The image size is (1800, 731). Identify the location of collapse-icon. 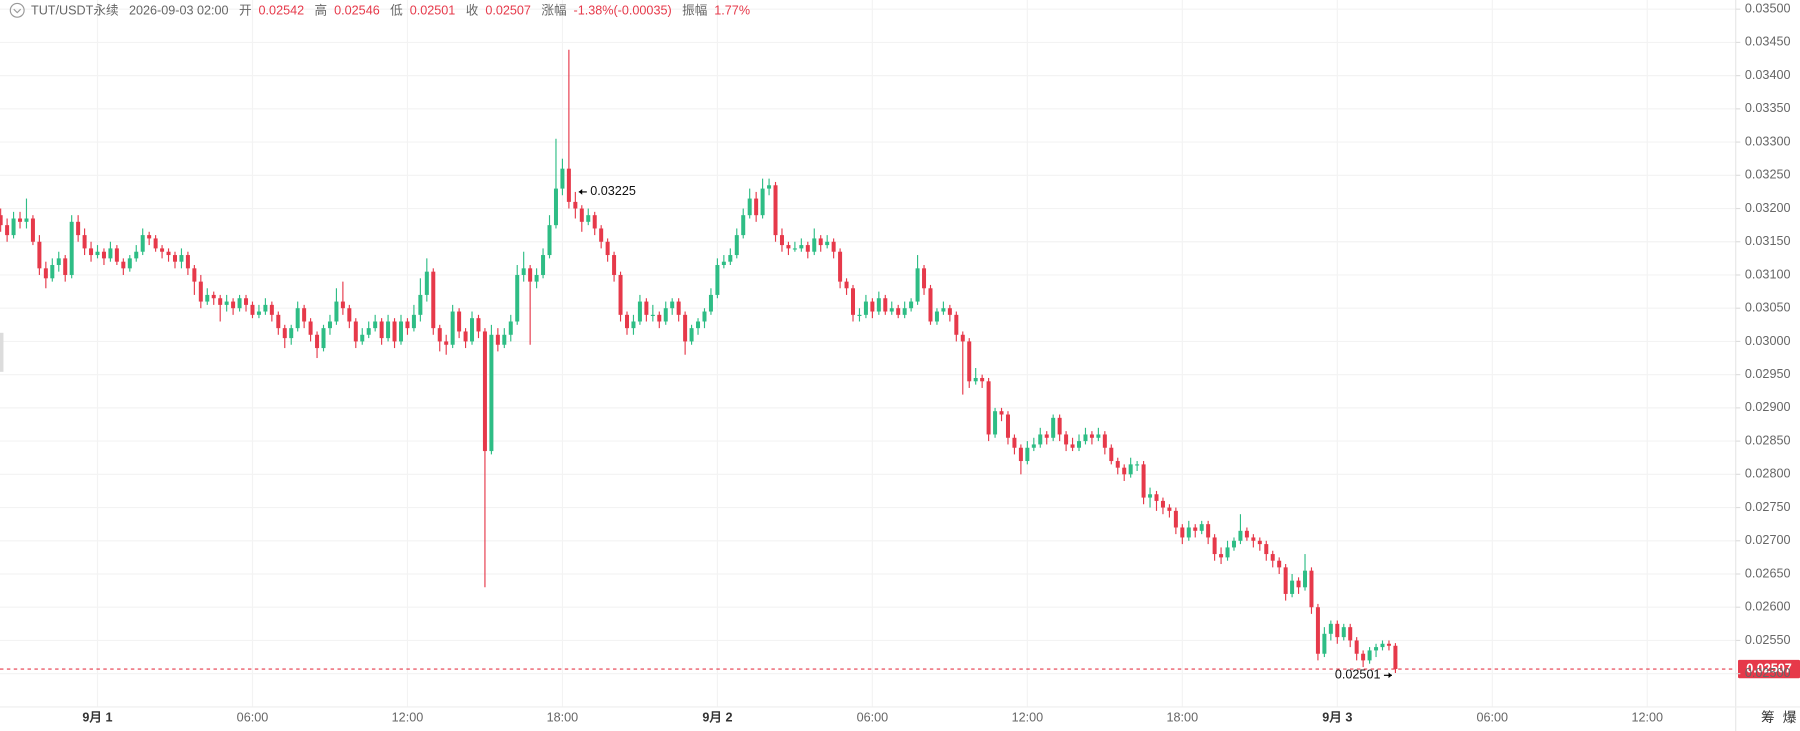
(17, 10).